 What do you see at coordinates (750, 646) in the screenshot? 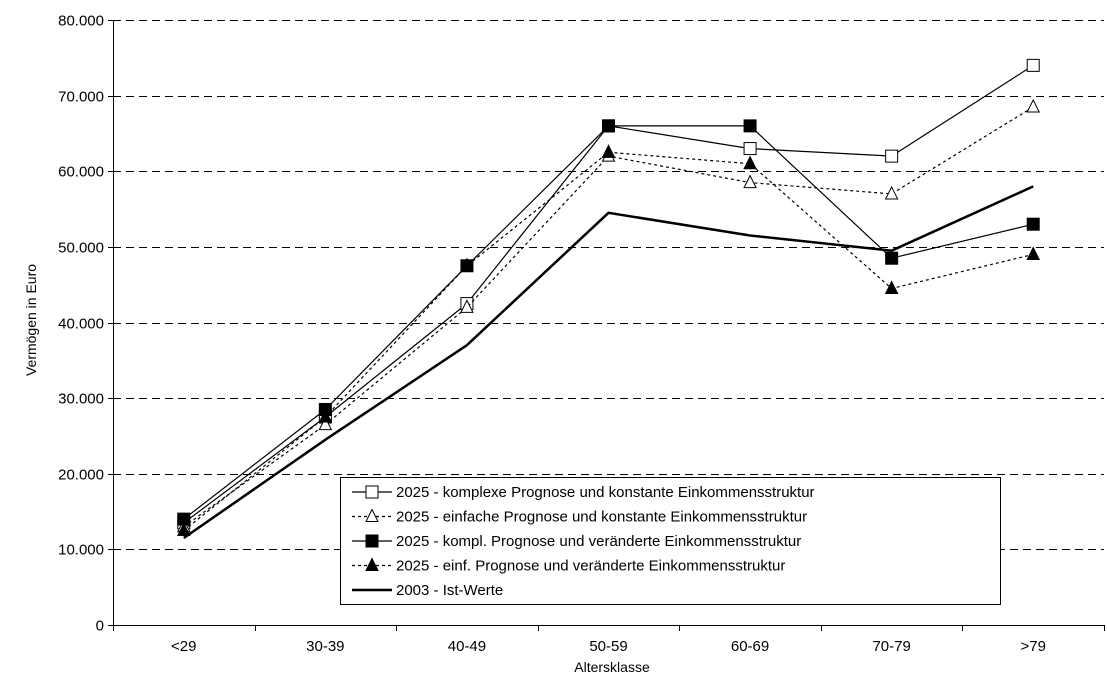
I see `x-tick-label: 60-69` at bounding box center [750, 646].